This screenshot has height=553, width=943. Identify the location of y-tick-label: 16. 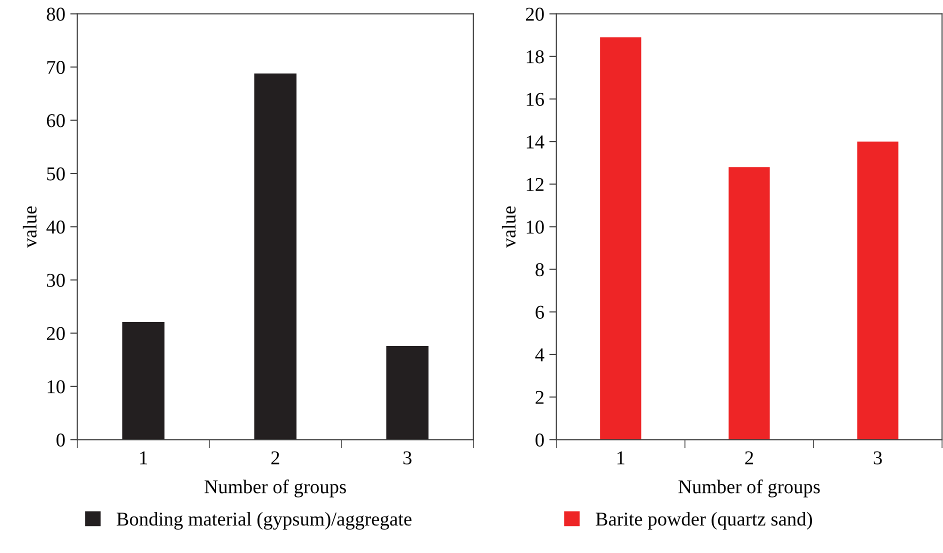
(535, 99).